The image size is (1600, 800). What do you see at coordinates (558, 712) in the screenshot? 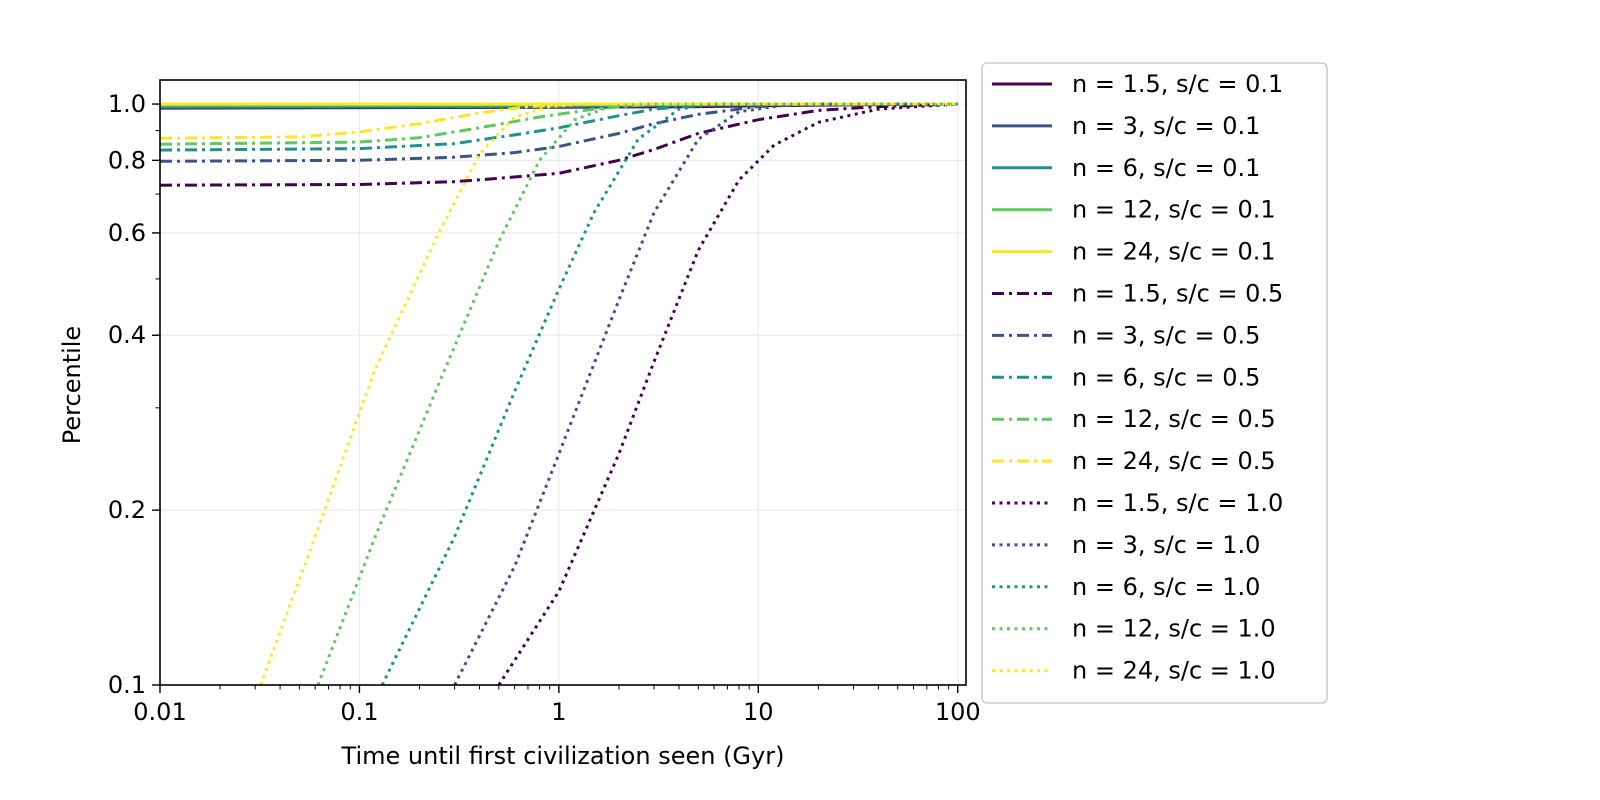
I see `x-tick-label: 1` at bounding box center [558, 712].